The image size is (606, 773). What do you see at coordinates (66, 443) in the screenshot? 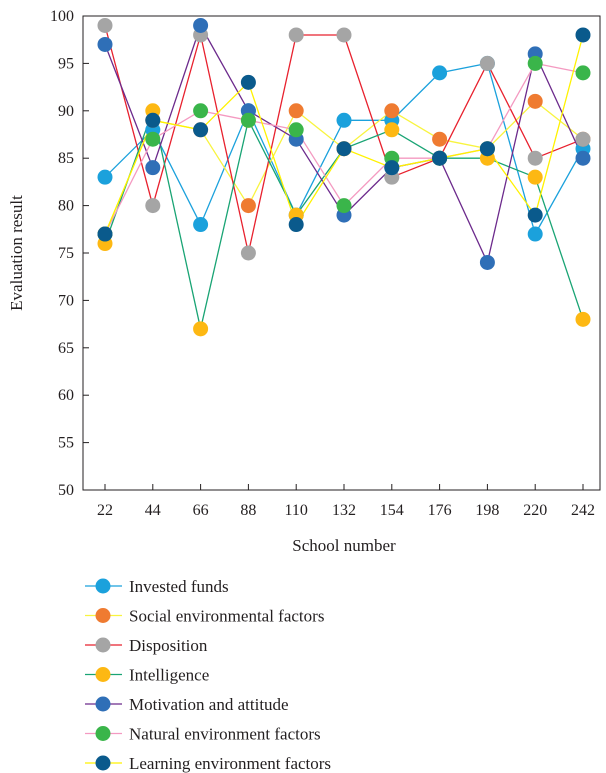
I see `y-tick-label: 55` at bounding box center [66, 443].